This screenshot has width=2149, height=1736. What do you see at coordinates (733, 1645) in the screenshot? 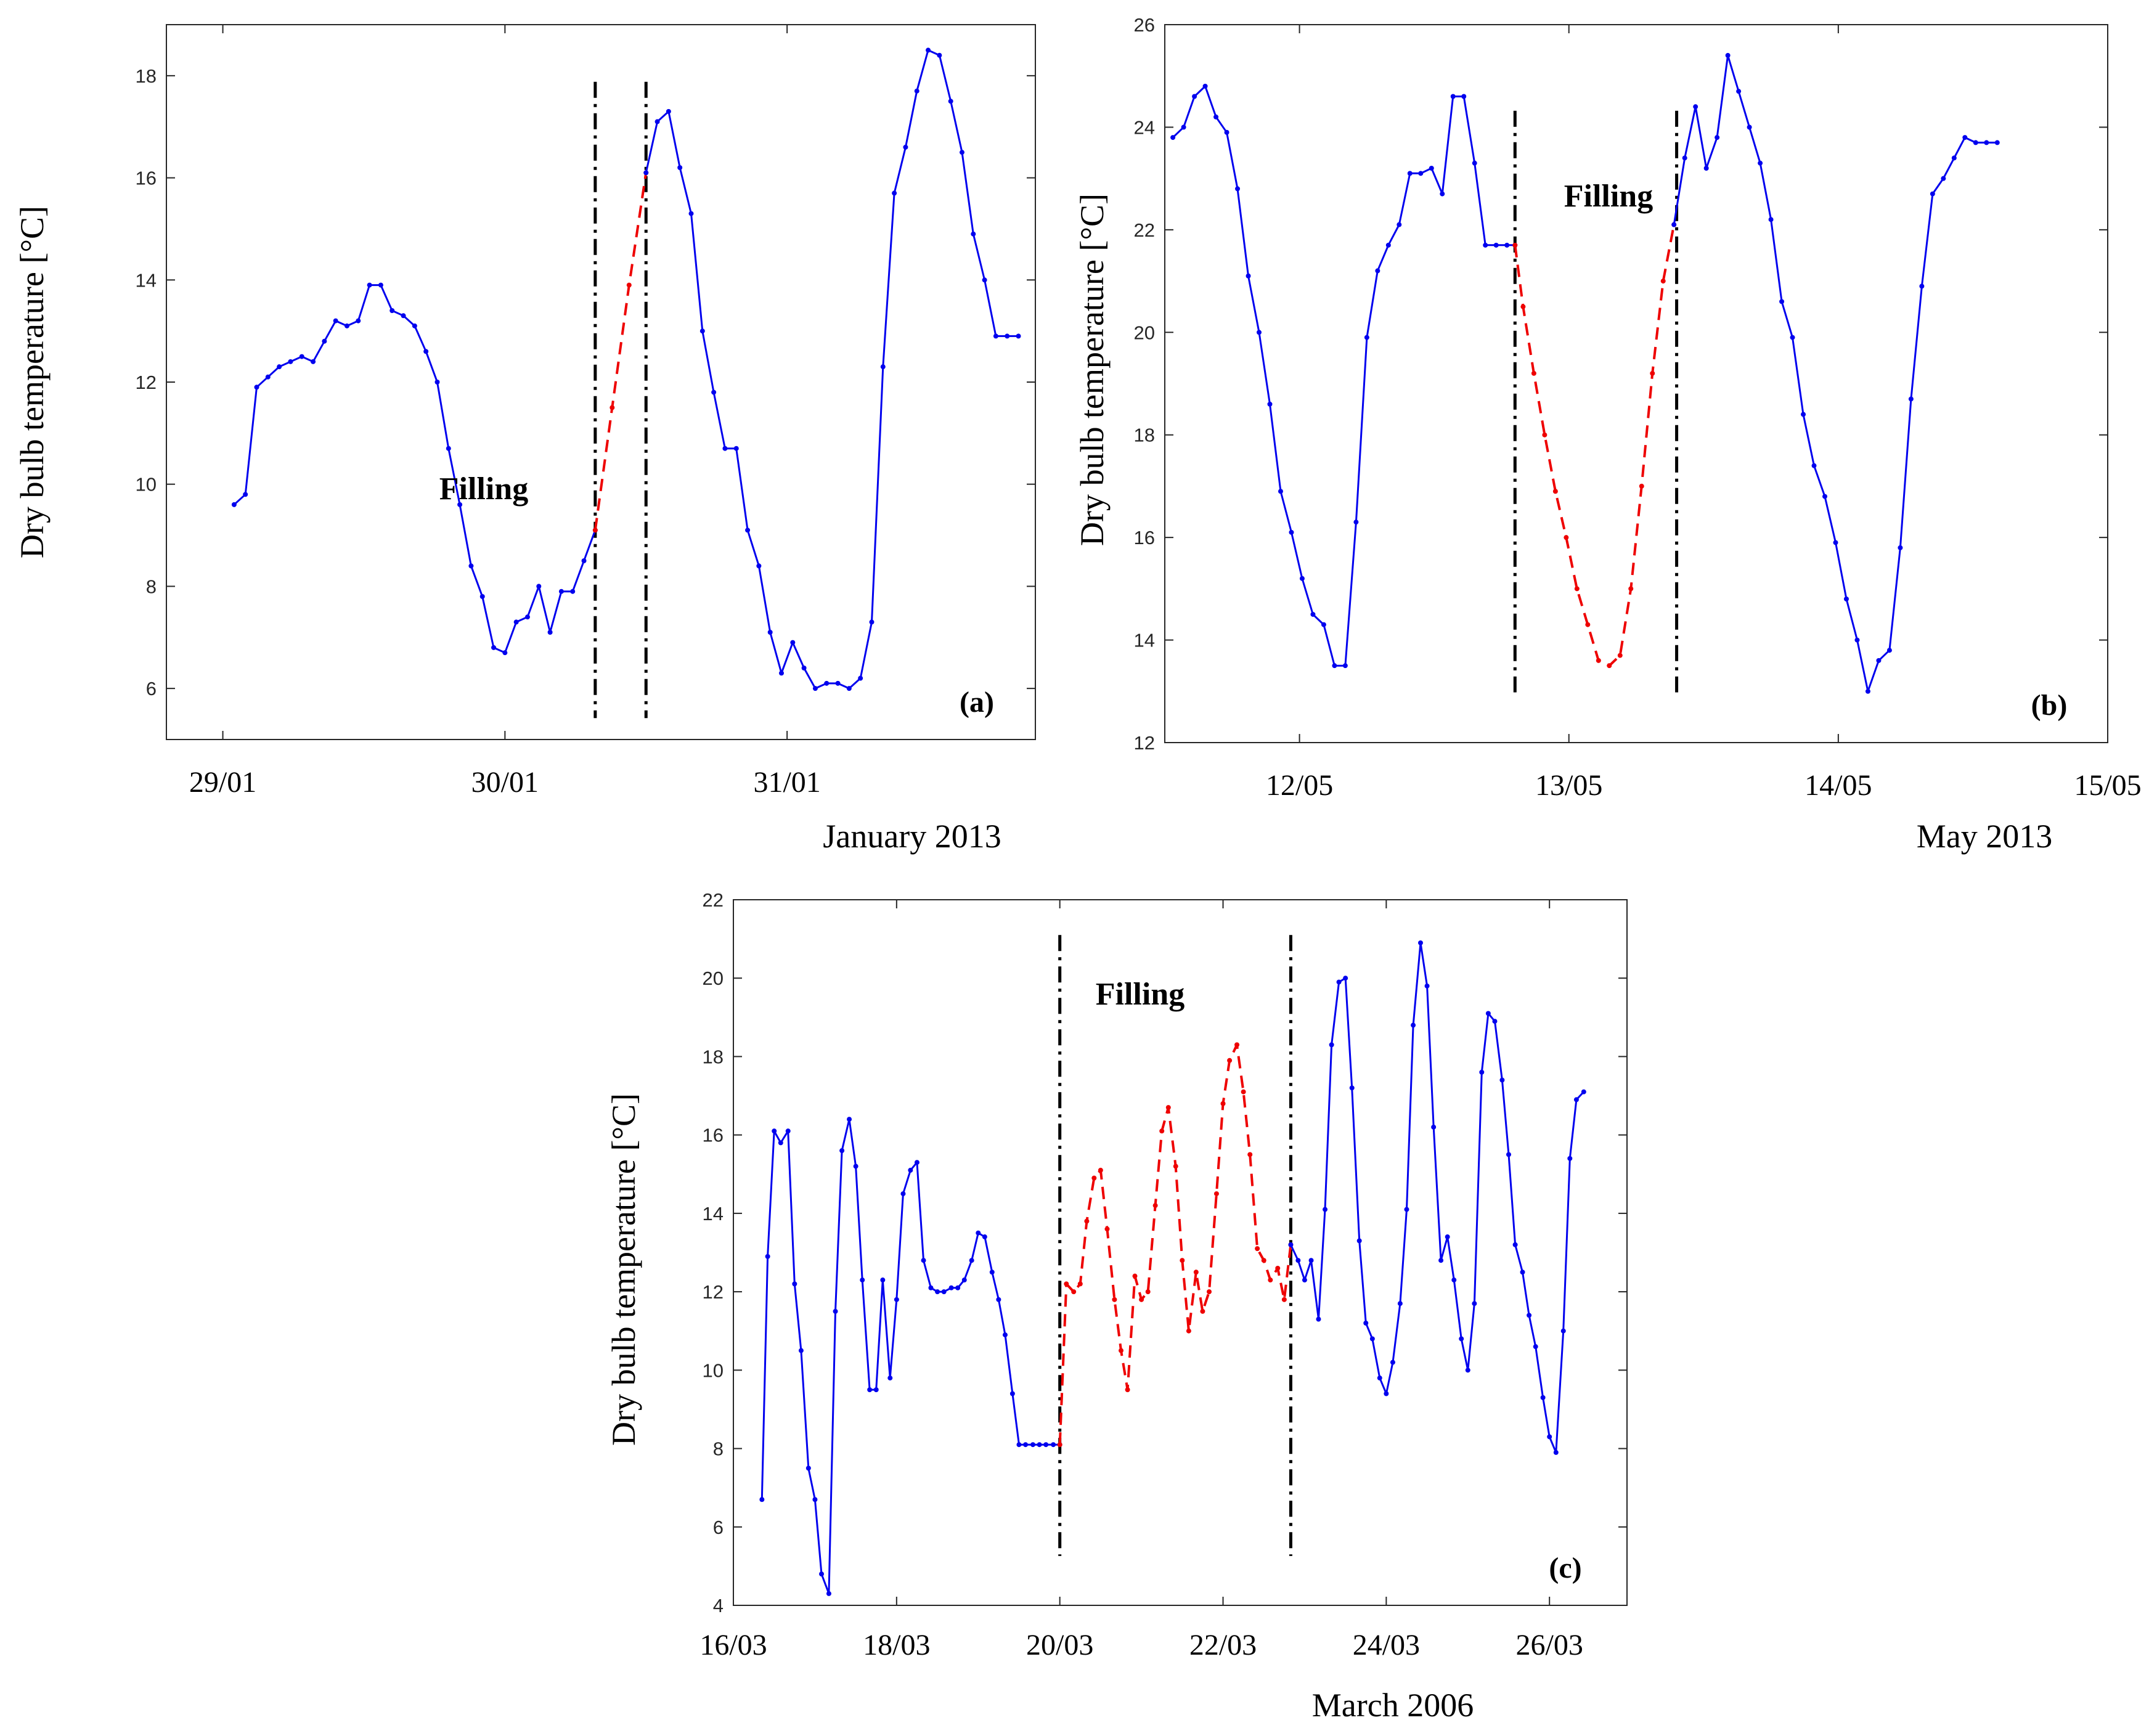
I see `x-tick-label: 16/03` at bounding box center [733, 1645].